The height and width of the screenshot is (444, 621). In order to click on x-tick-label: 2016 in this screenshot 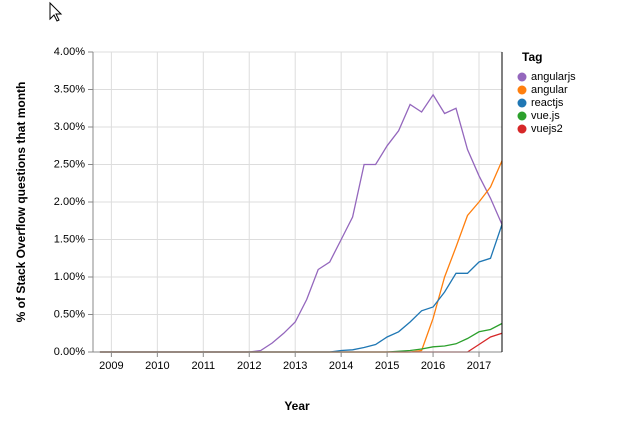, I will do `click(433, 366)`.